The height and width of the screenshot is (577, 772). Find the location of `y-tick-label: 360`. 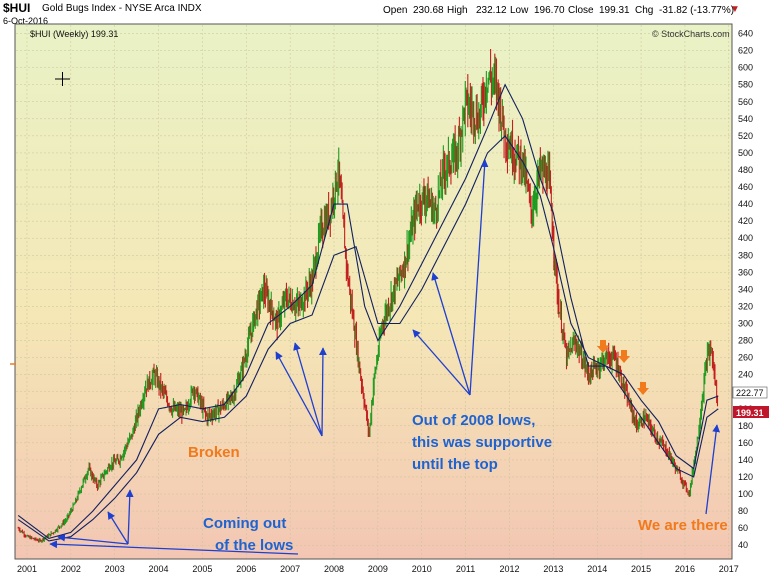

y-tick-label: 360 is located at coordinates (745, 272).